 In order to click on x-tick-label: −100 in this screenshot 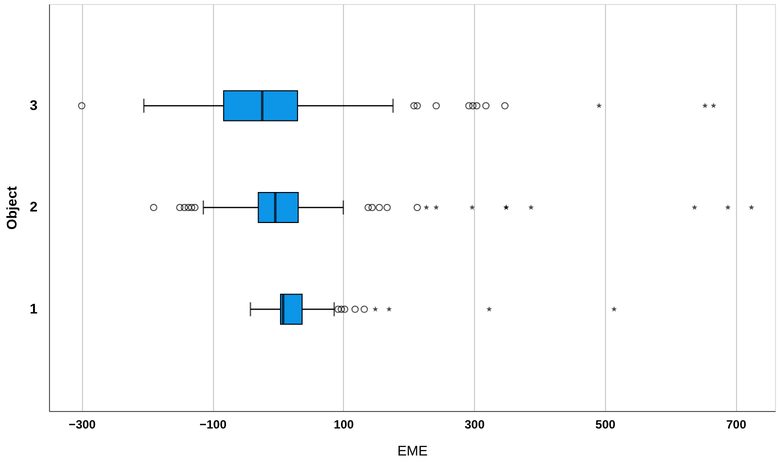, I will do `click(213, 425)`.